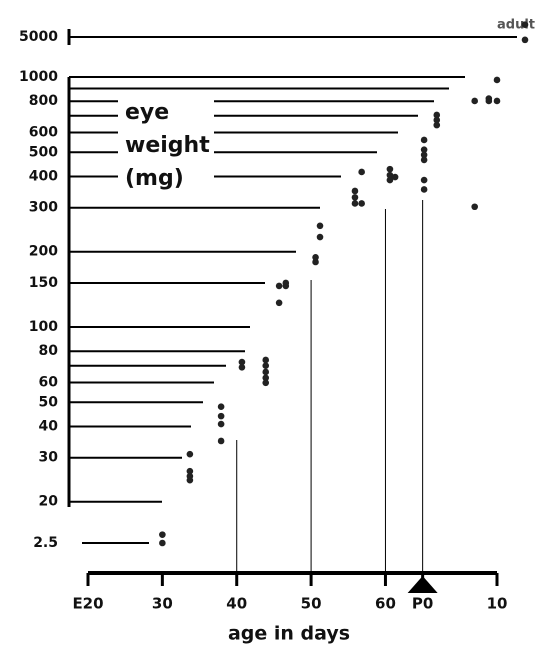  What do you see at coordinates (154, 178) in the screenshot?
I see `y-axis-label: (mg)` at bounding box center [154, 178].